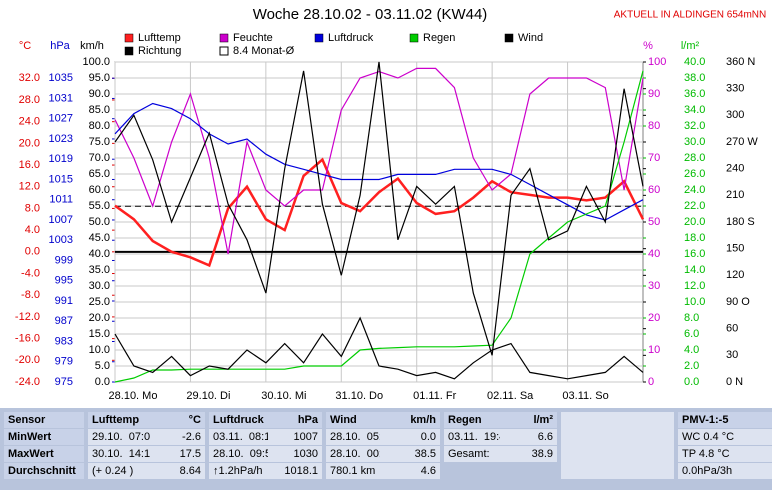  What do you see at coordinates (691, 366) in the screenshot?
I see `y-tick-label: 2.0` at bounding box center [691, 366].